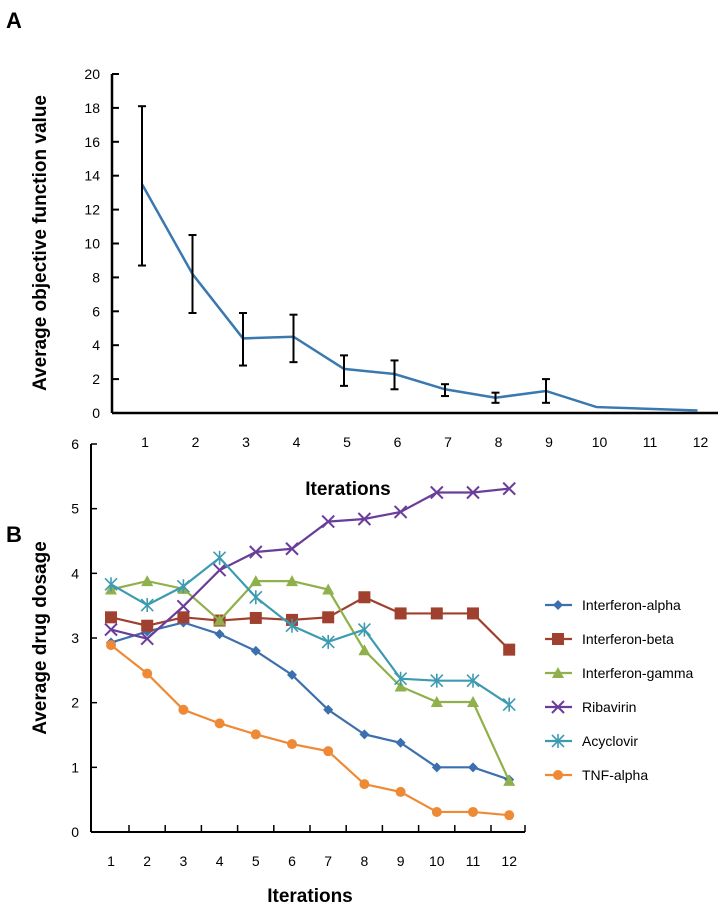  Describe the element at coordinates (619, 673) in the screenshot. I see `legend-item: Interferon-gamma` at that location.